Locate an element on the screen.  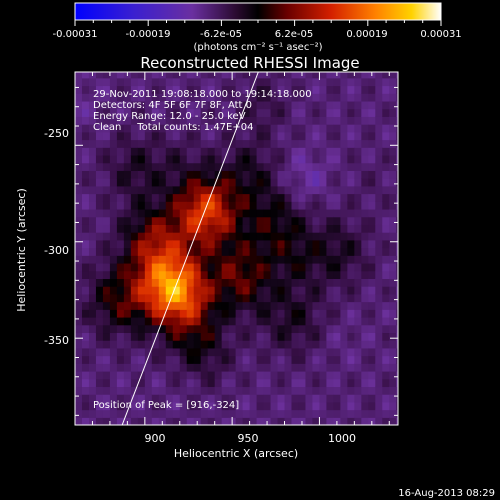
info-clean-counts: Clean Total counts: 1.47E+04 is located at coordinates (173, 127).